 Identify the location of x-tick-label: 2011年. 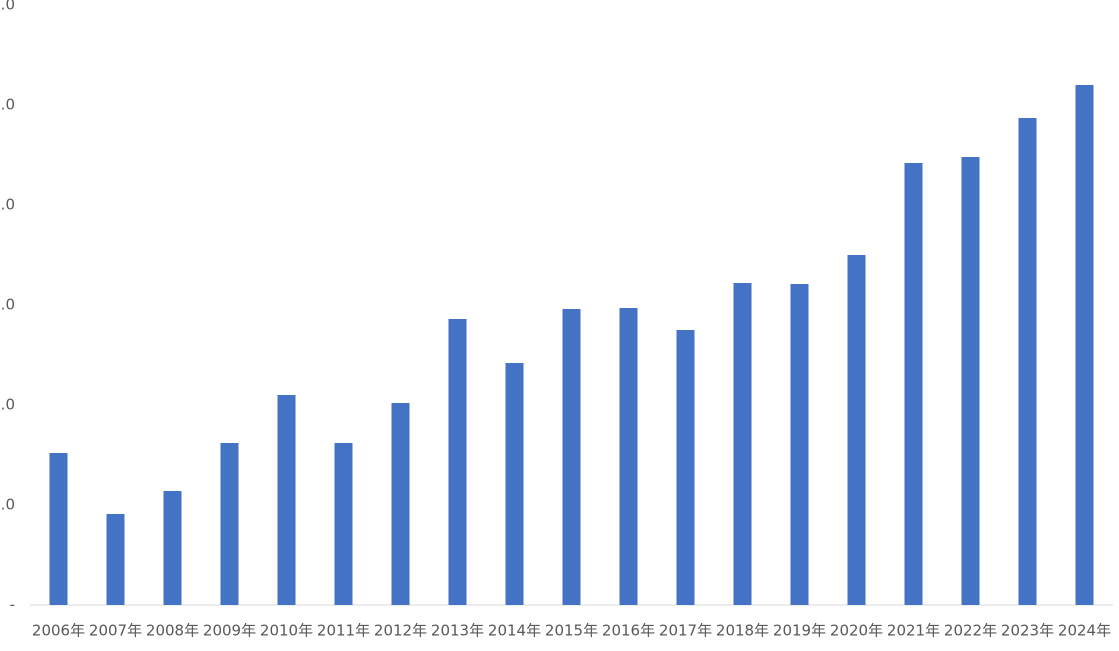
(343, 631).